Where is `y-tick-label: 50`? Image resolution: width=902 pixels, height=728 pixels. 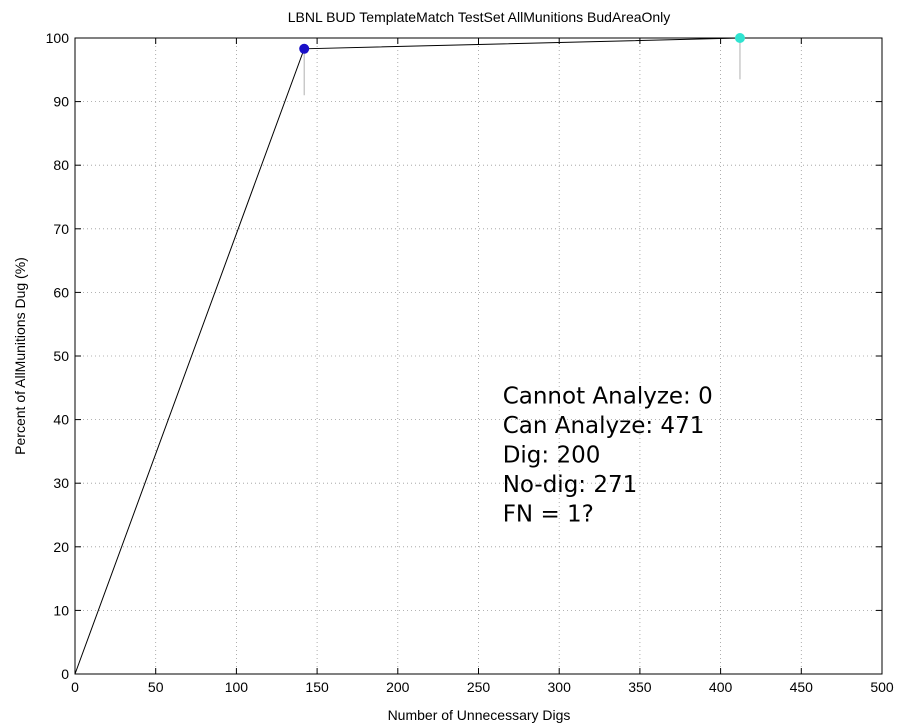
y-tick-label: 50 is located at coordinates (61, 356).